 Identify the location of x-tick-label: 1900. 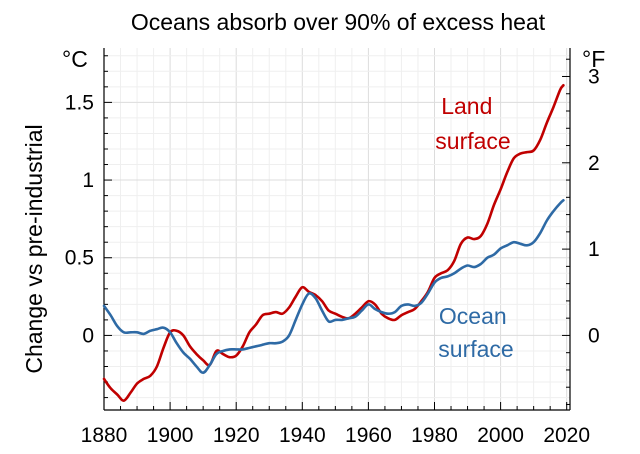
(170, 435).